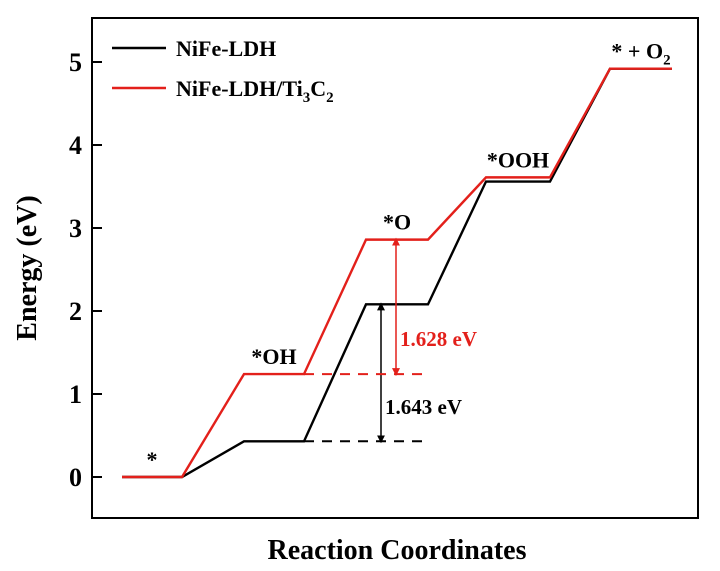 Image resolution: width=720 pixels, height=571 pixels. Describe the element at coordinates (273, 356) in the screenshot. I see `state-label: *OH` at that location.